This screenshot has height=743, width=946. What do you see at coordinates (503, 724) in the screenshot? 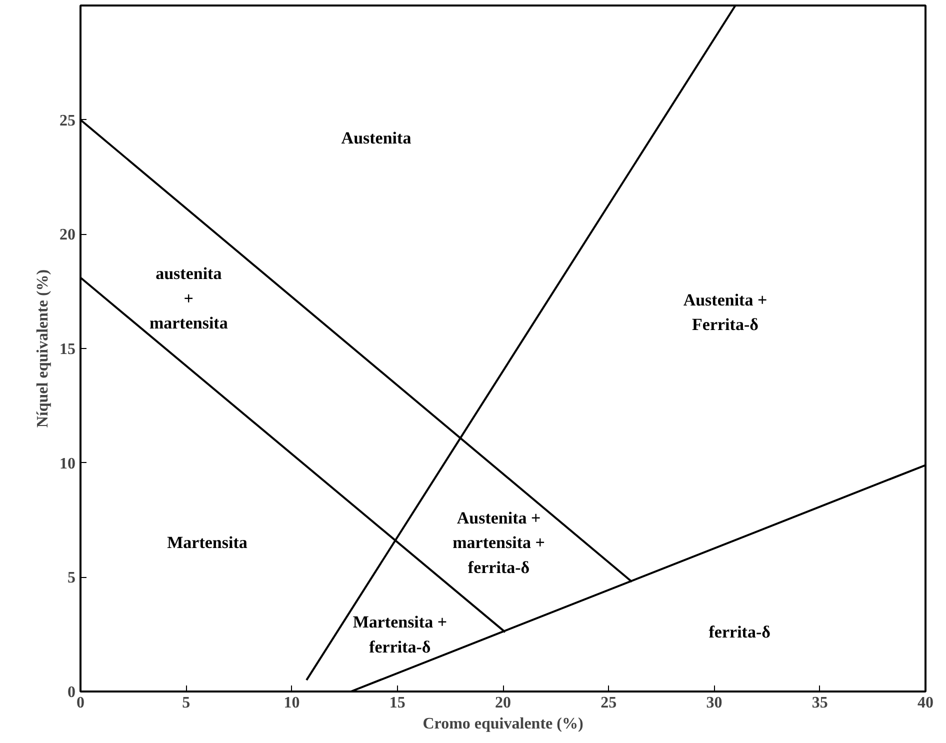
I see `x-axis-title: Cromo equivalente (%)` at bounding box center [503, 724].